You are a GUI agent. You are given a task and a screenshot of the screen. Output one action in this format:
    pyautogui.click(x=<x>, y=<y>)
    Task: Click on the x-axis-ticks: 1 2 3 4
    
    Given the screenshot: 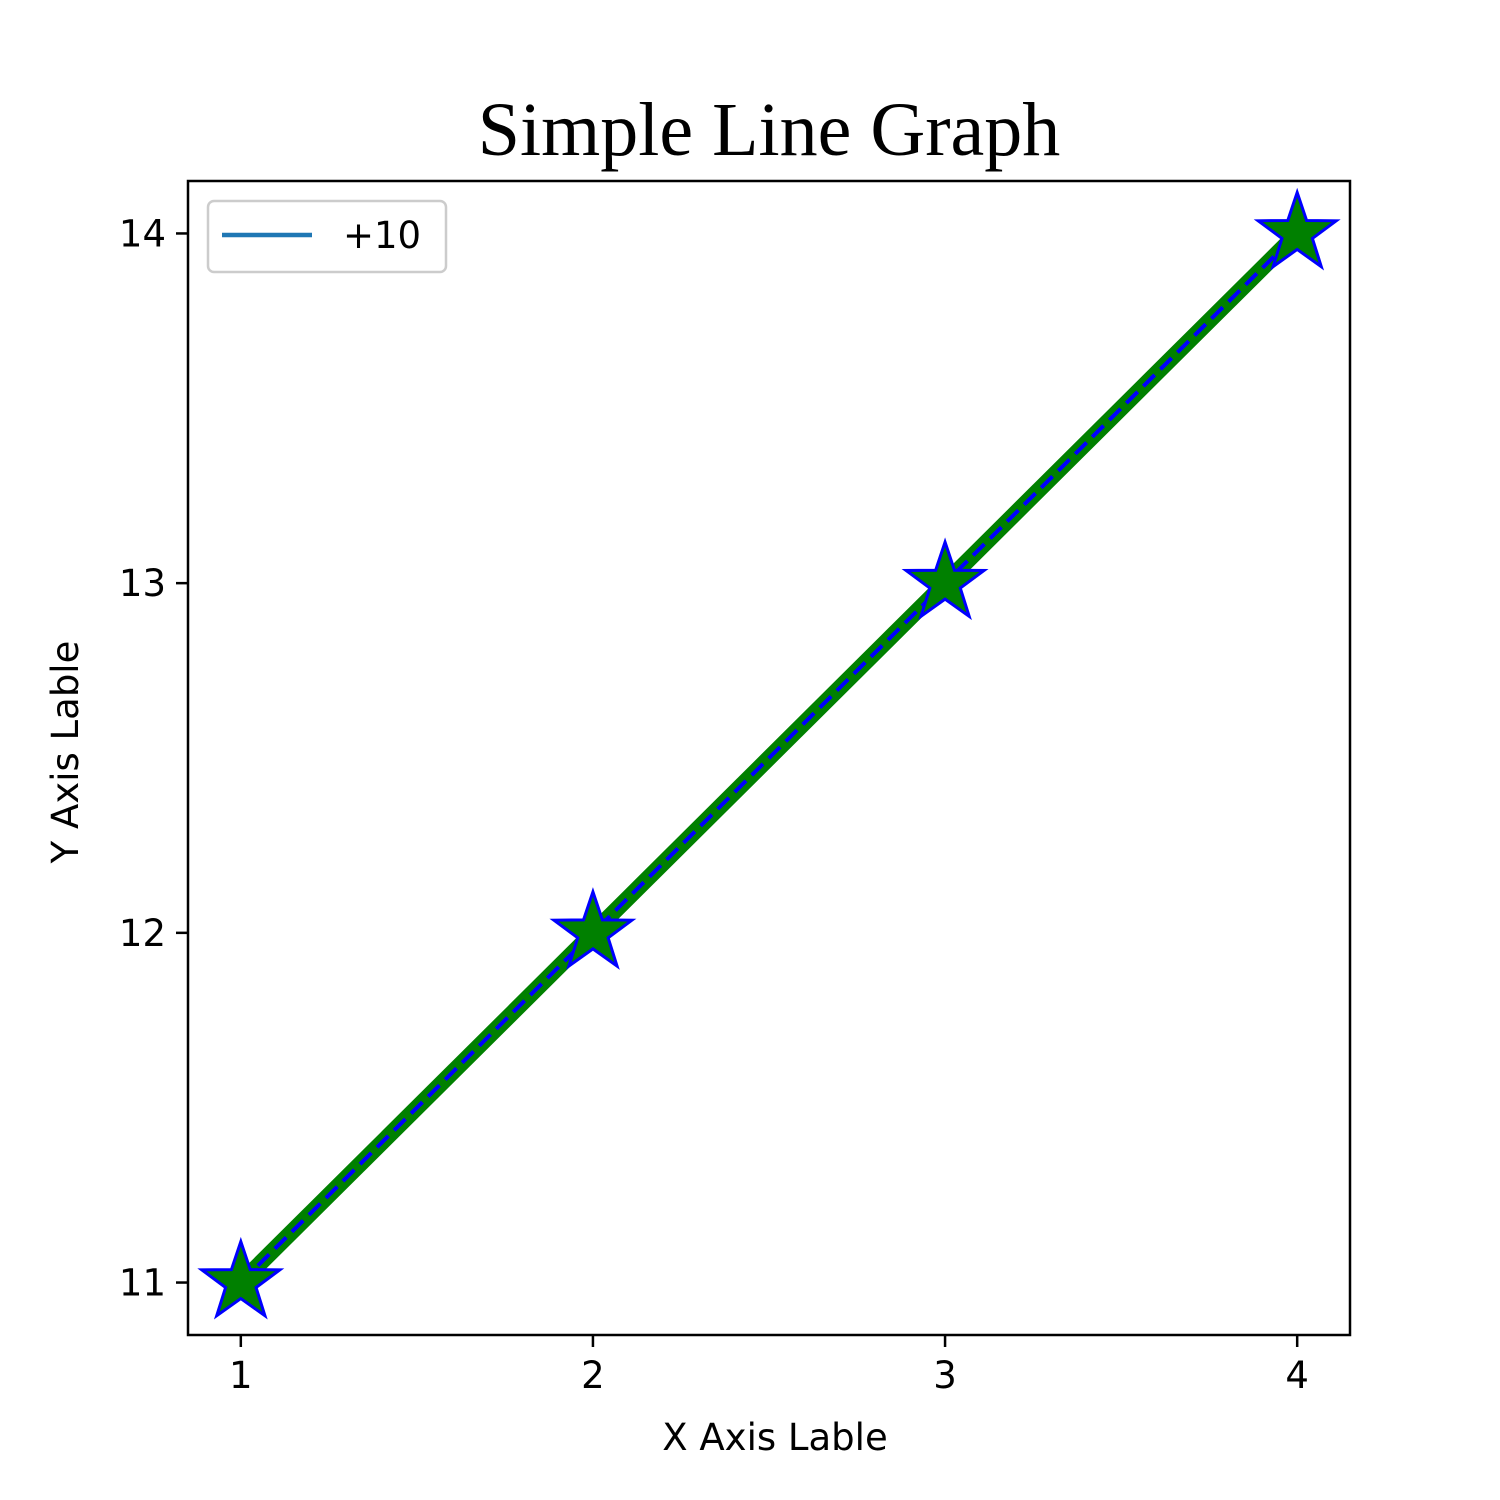 What is the action you would take?
    pyautogui.click(x=769, y=1366)
    